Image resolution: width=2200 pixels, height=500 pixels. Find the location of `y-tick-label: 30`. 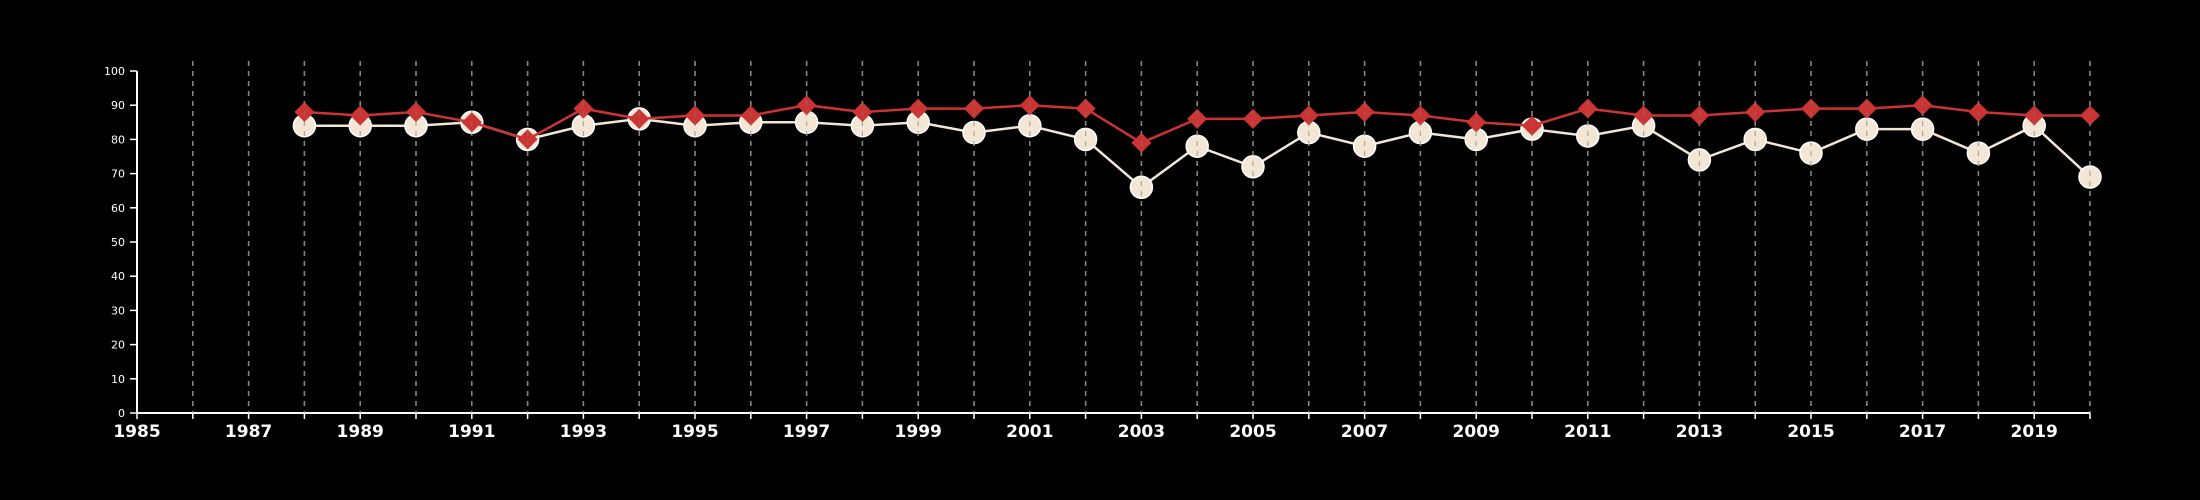

y-tick-label: 30 is located at coordinates (118, 310).